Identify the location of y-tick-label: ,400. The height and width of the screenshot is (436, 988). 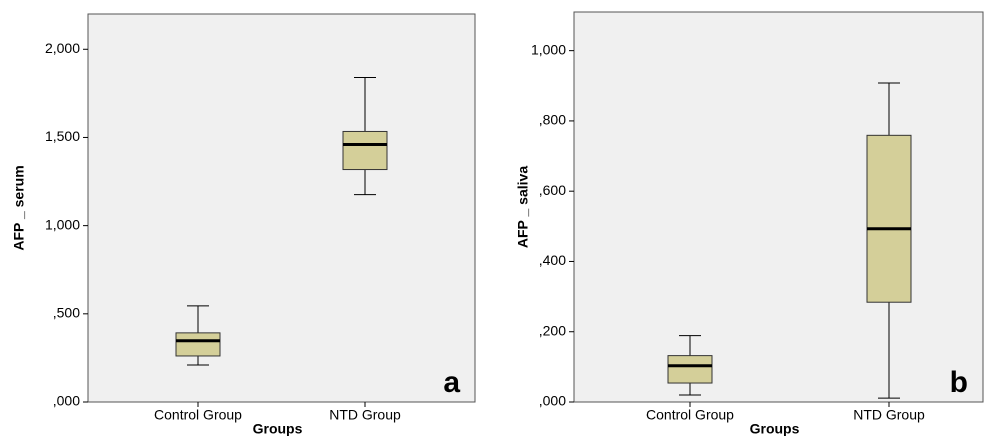
(552, 260).